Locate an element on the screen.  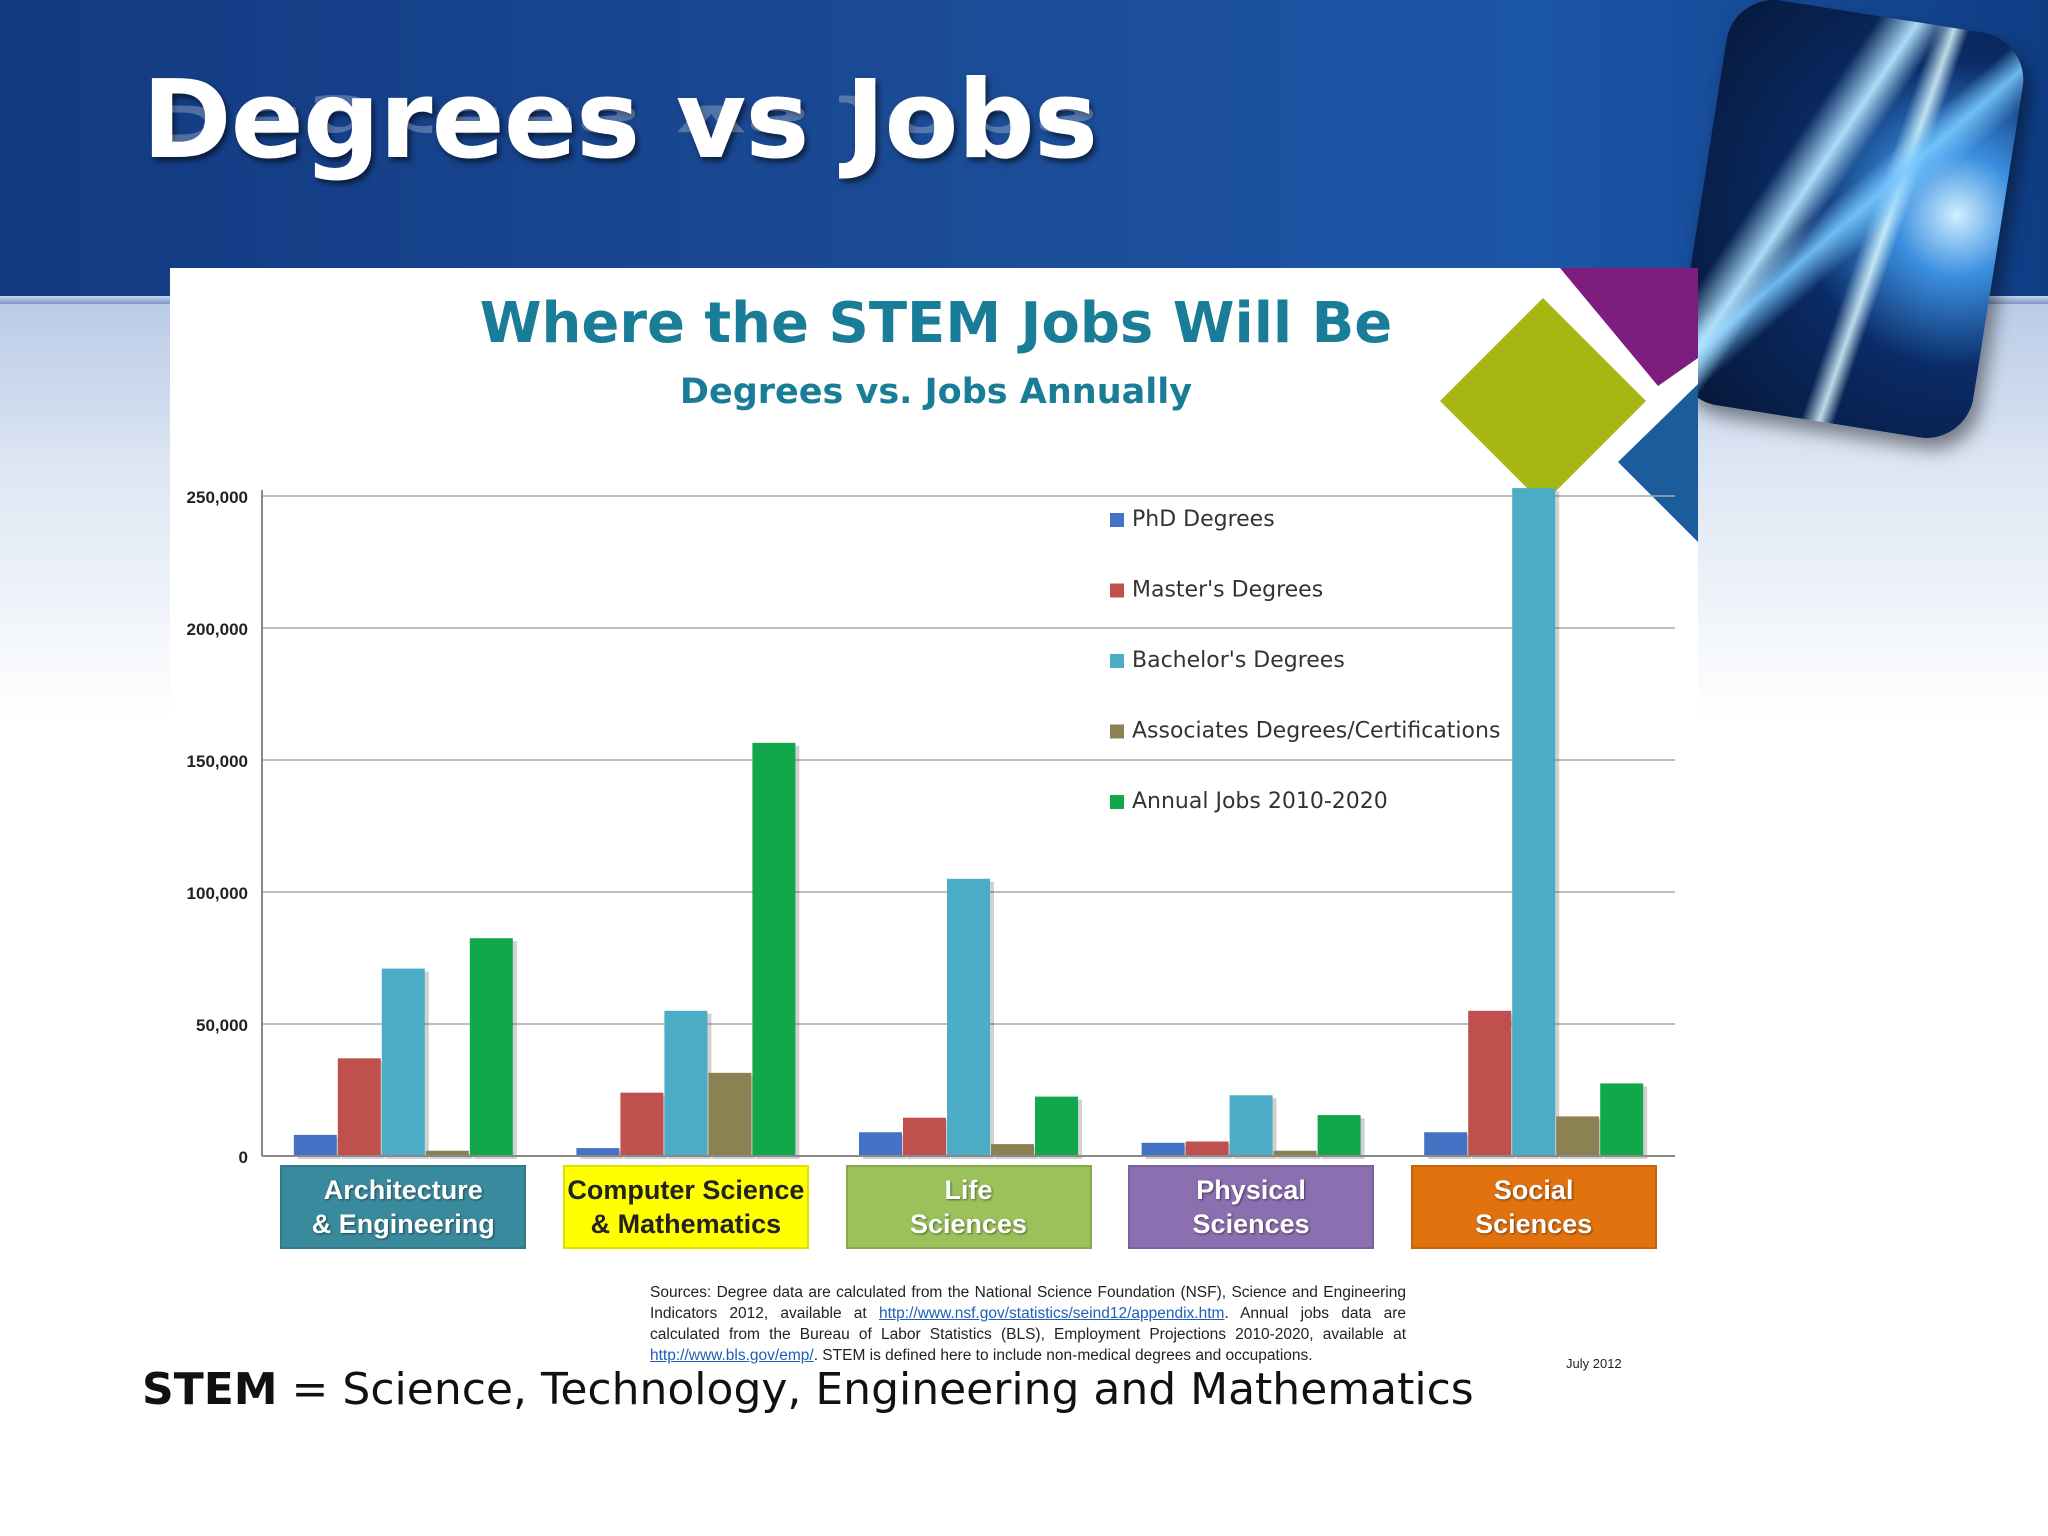
y-tick-label: 250,000 is located at coordinates (217, 497).